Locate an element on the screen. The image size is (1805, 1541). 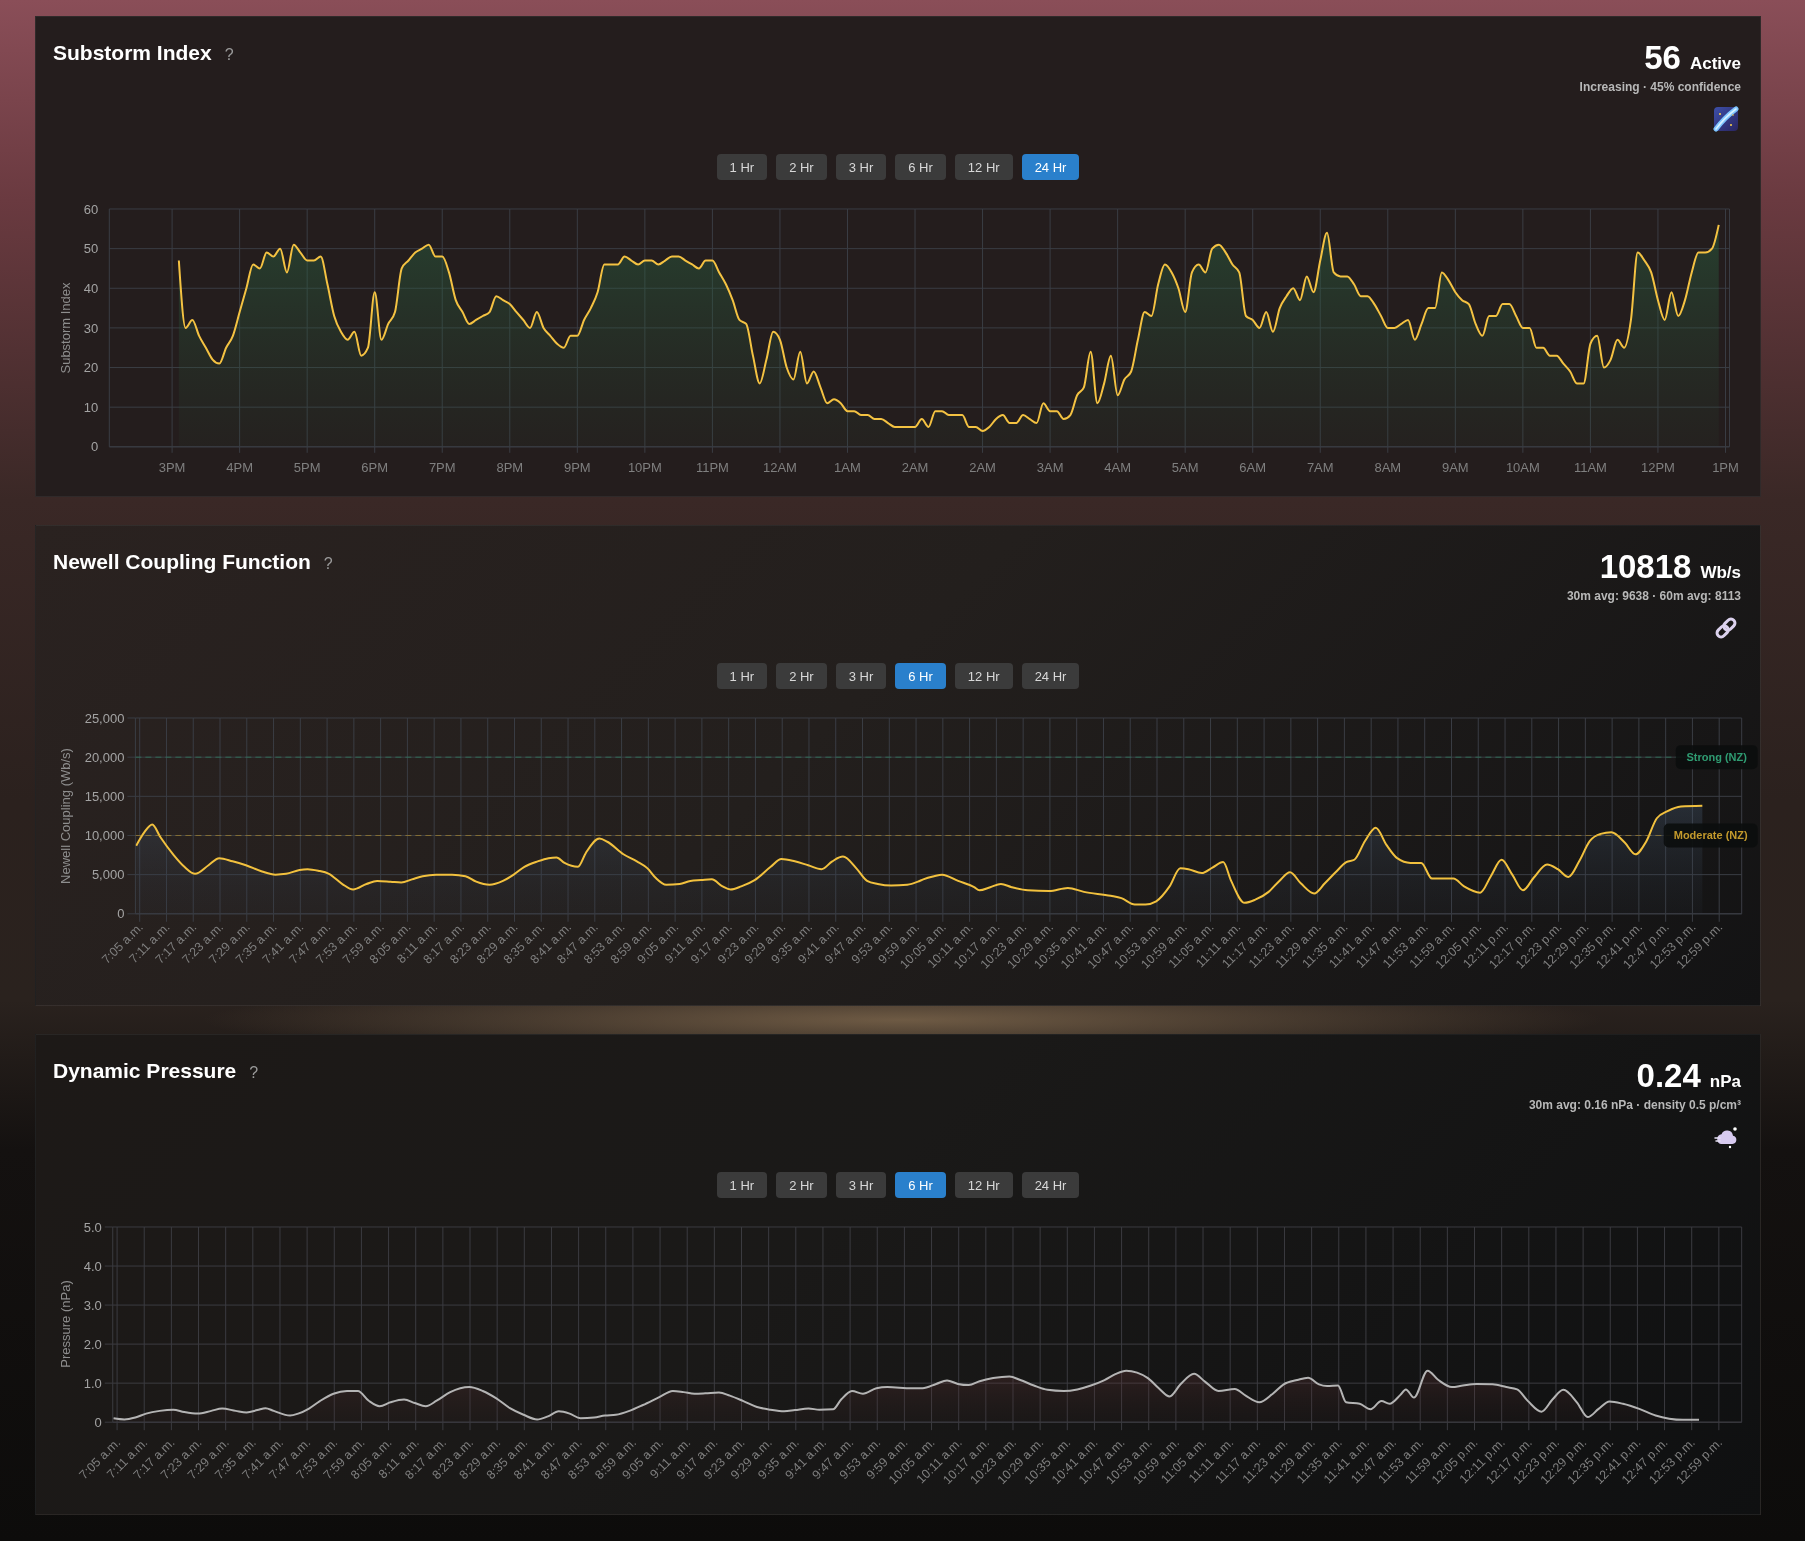
x-tick-label: 3PM is located at coordinates (172, 468).